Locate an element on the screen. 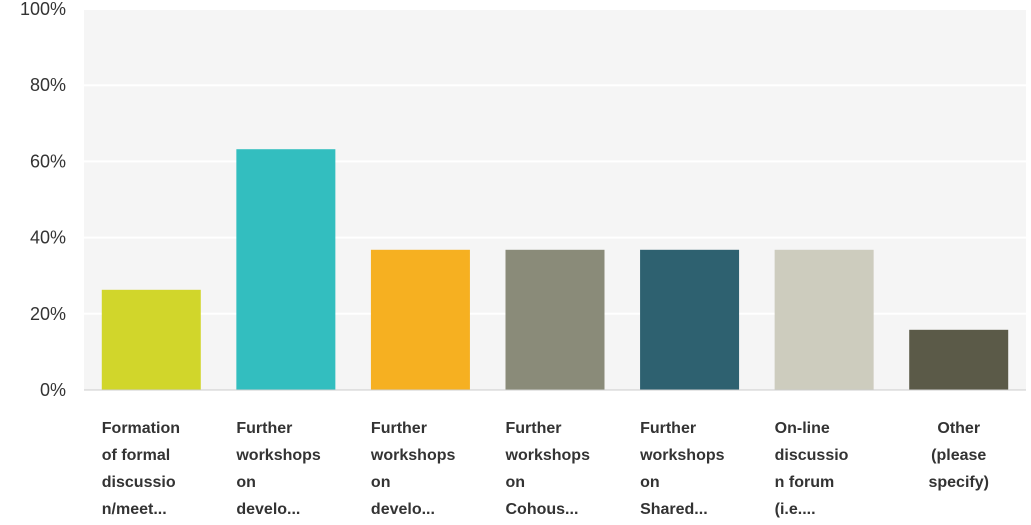 Image resolution: width=1031 pixels, height=525 pixels. y-tick-label: 20% is located at coordinates (48, 314).